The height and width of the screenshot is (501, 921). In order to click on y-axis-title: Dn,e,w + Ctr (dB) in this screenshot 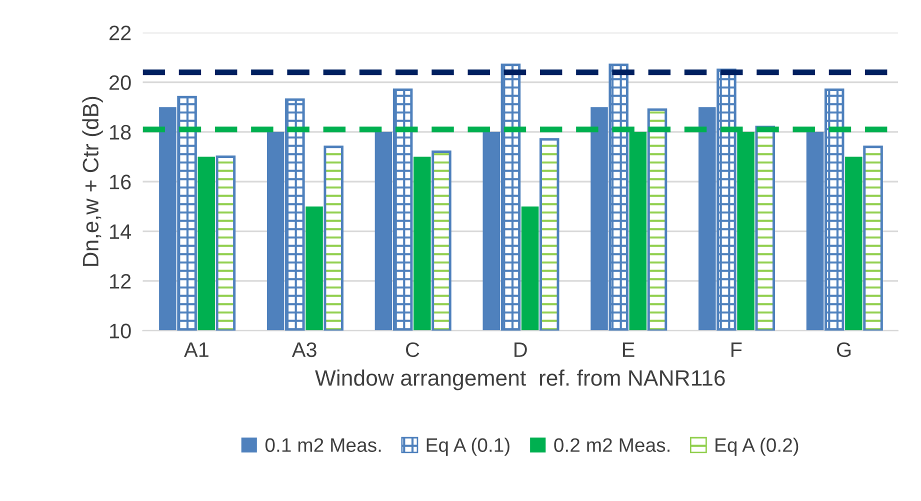, I will do `click(92, 181)`.